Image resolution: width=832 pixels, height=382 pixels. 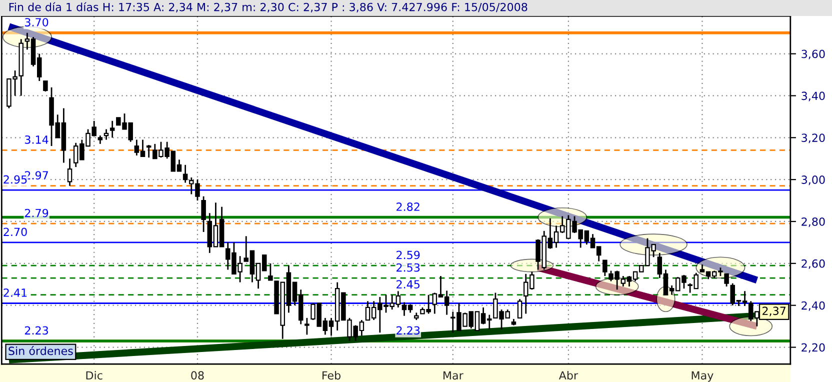 I want to click on x-tick-label: Mar, so click(x=454, y=375).